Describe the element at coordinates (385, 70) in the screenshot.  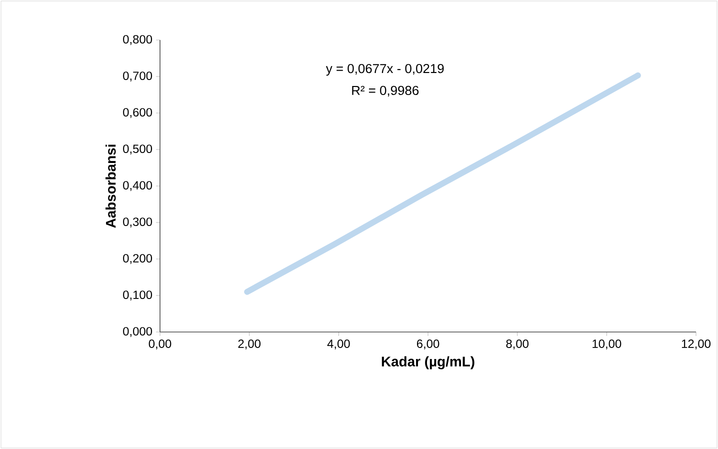
I see `annotation: y = 0,0677x - 0,0219` at that location.